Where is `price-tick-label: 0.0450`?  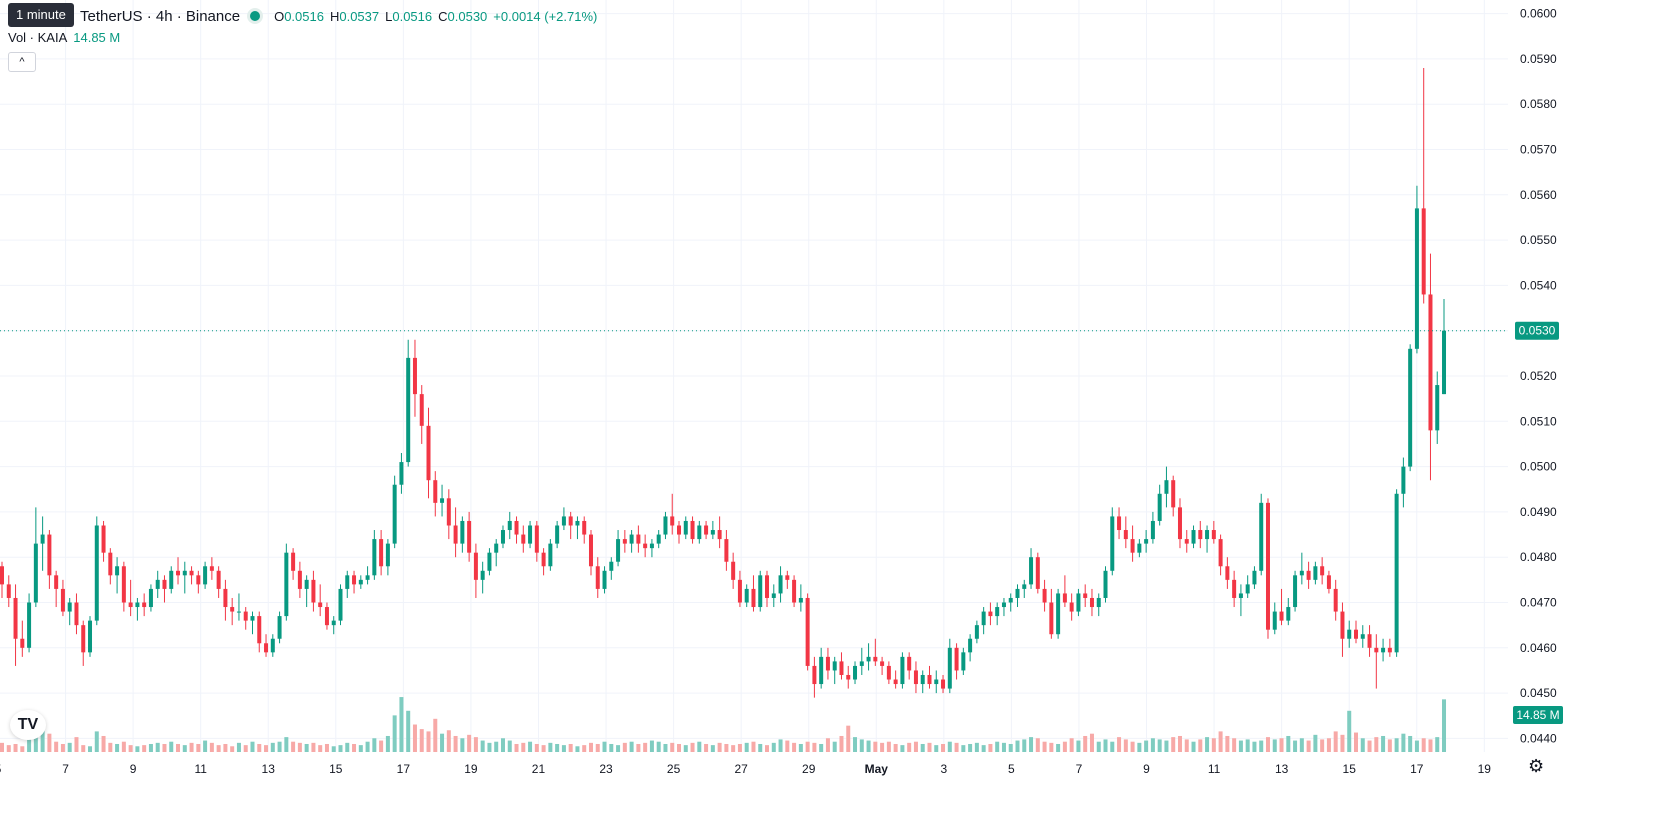
price-tick-label: 0.0450 is located at coordinates (1538, 693).